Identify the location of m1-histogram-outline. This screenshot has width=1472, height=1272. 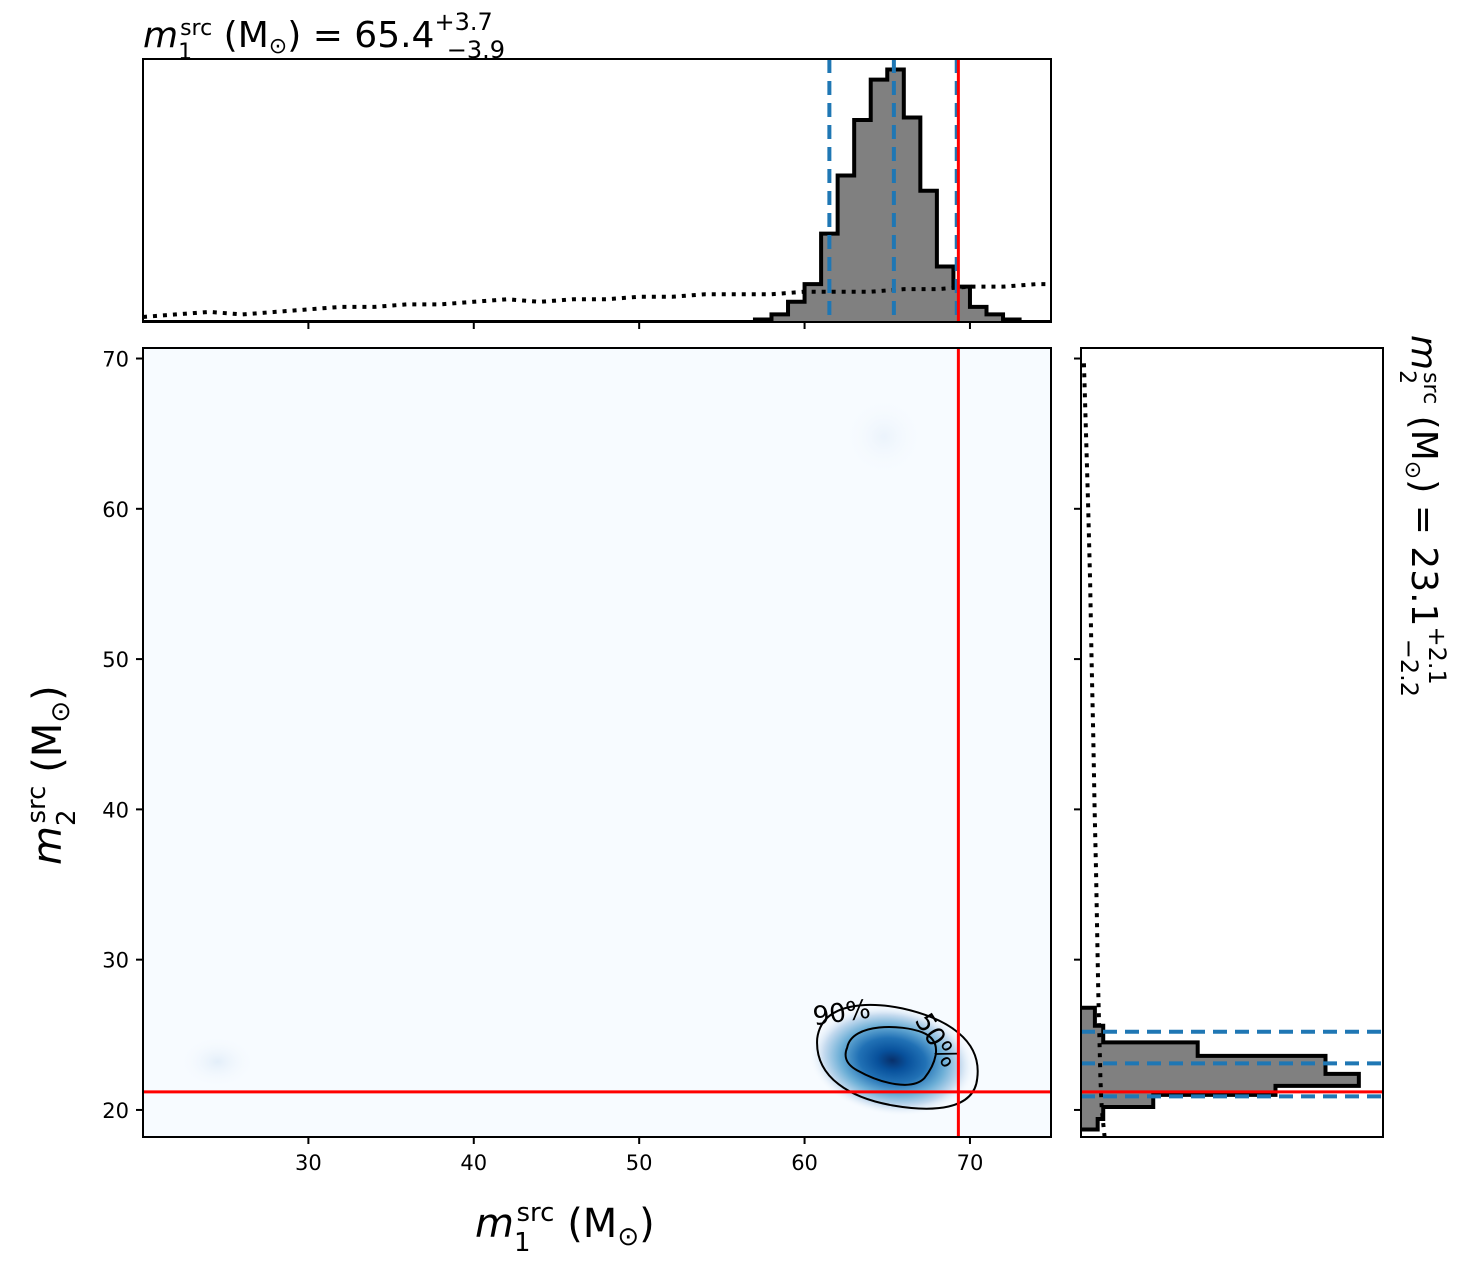
(597, 194).